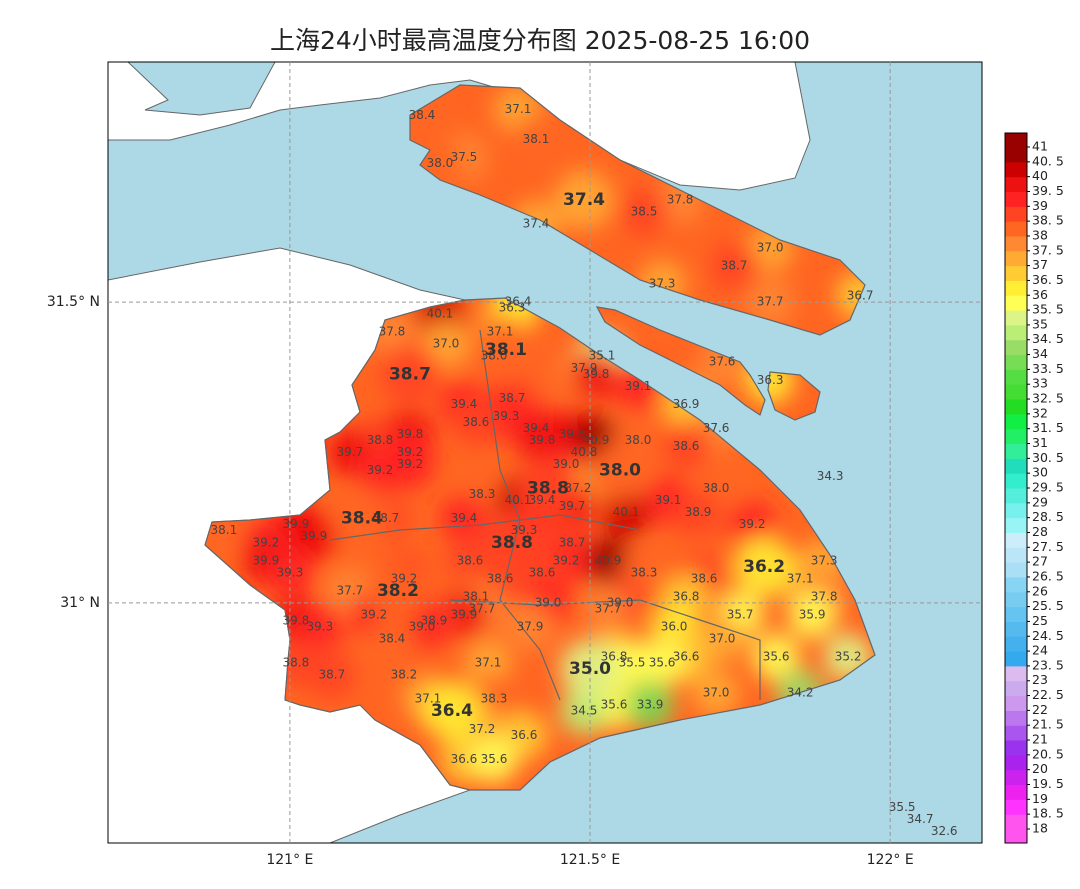  What do you see at coordinates (1048, 338) in the screenshot?
I see `colorbar-label: 34. 5` at bounding box center [1048, 338].